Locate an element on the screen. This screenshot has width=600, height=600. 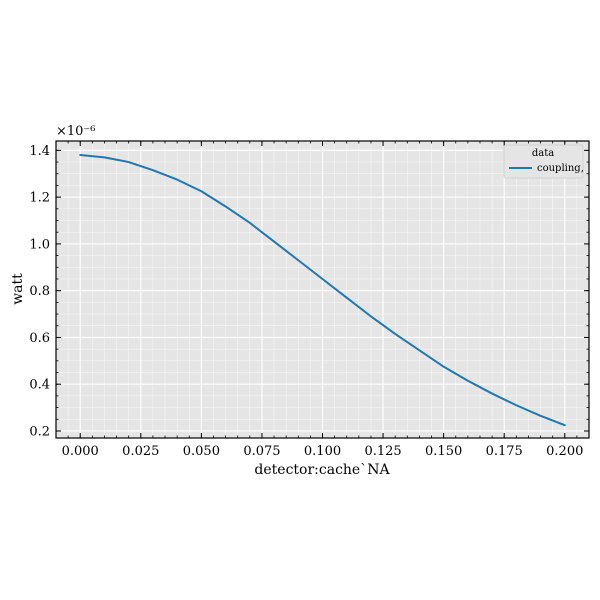
x-tick-label: 0.050 is located at coordinates (201, 451).